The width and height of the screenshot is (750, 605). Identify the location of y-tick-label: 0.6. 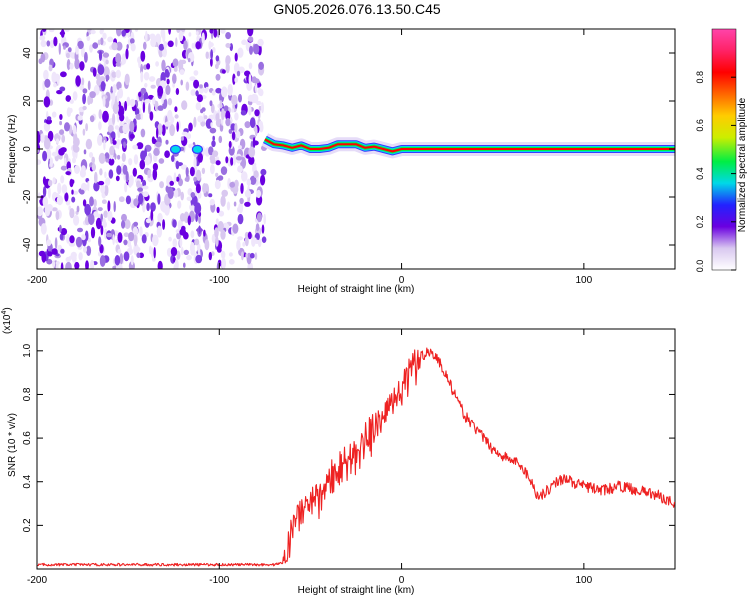
(27, 438).